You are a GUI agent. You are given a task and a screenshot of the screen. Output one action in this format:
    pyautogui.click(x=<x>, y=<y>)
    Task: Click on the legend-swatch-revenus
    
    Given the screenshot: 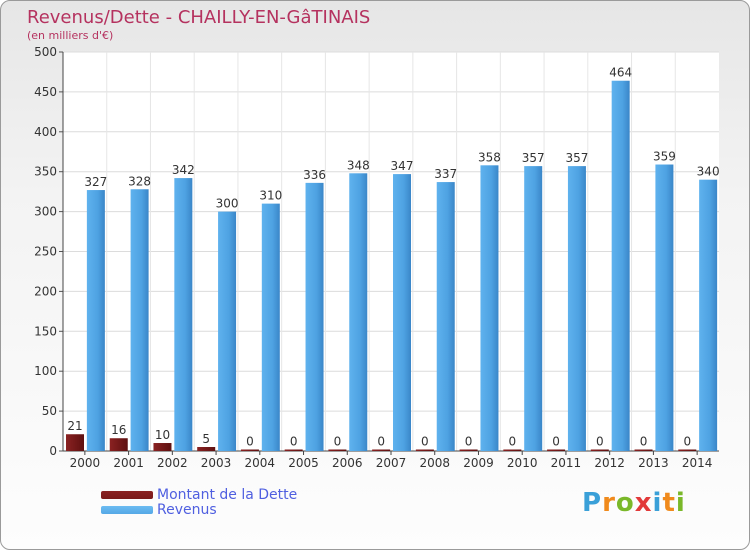 What is the action you would take?
    pyautogui.click(x=127, y=510)
    